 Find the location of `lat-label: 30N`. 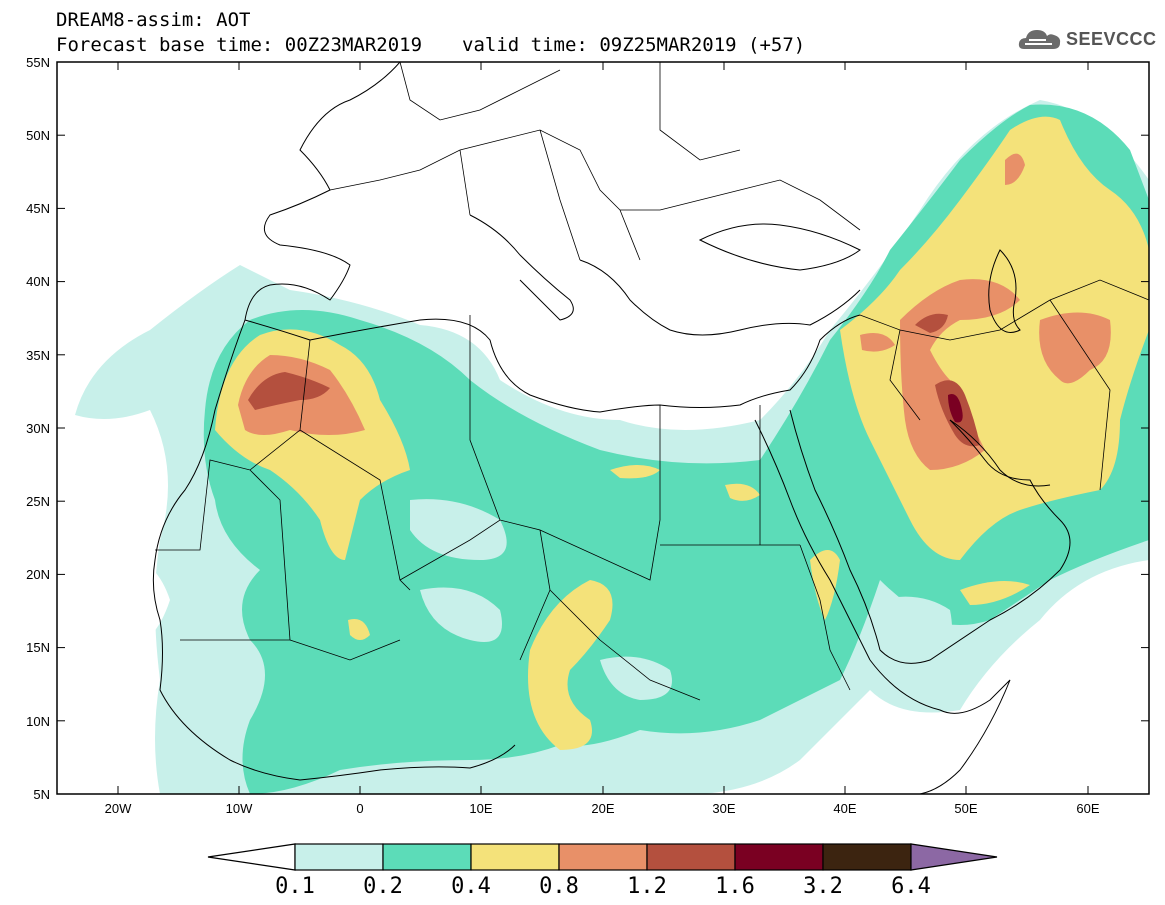

lat-label: 30N is located at coordinates (38, 428).